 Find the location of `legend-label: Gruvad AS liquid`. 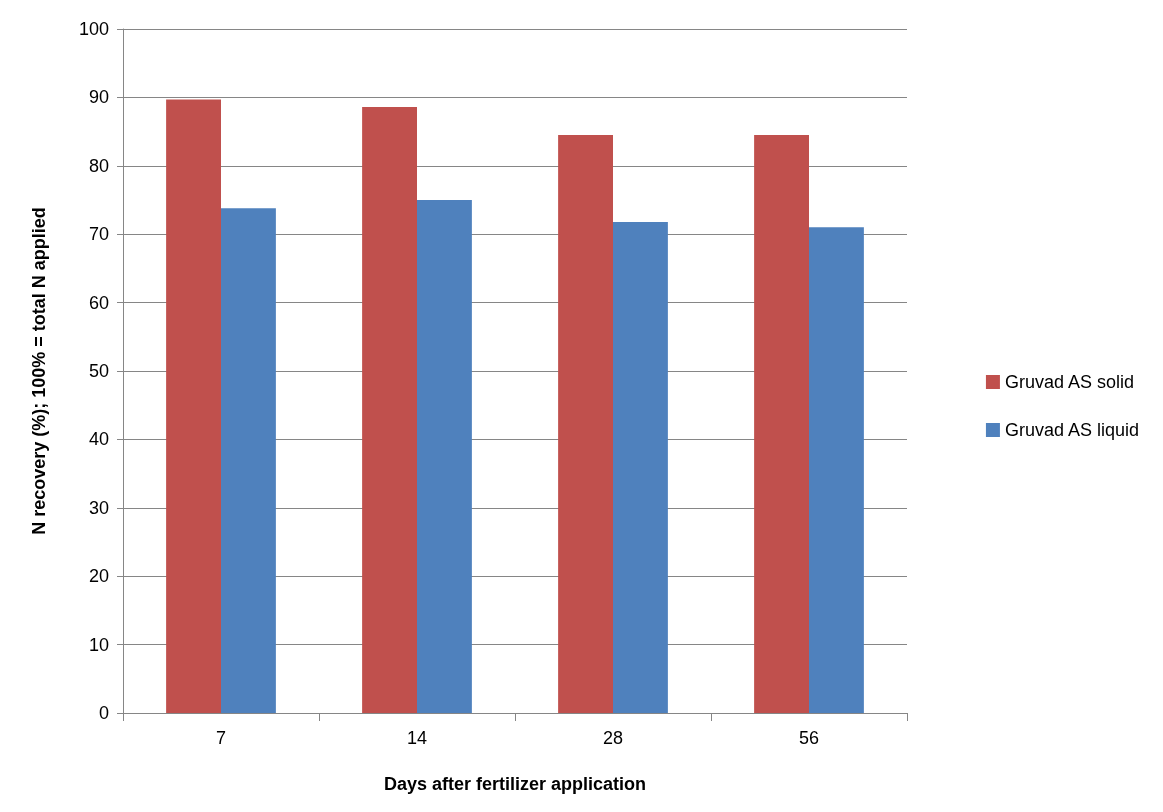

legend-label: Gruvad AS liquid is located at coordinates (1072, 430).